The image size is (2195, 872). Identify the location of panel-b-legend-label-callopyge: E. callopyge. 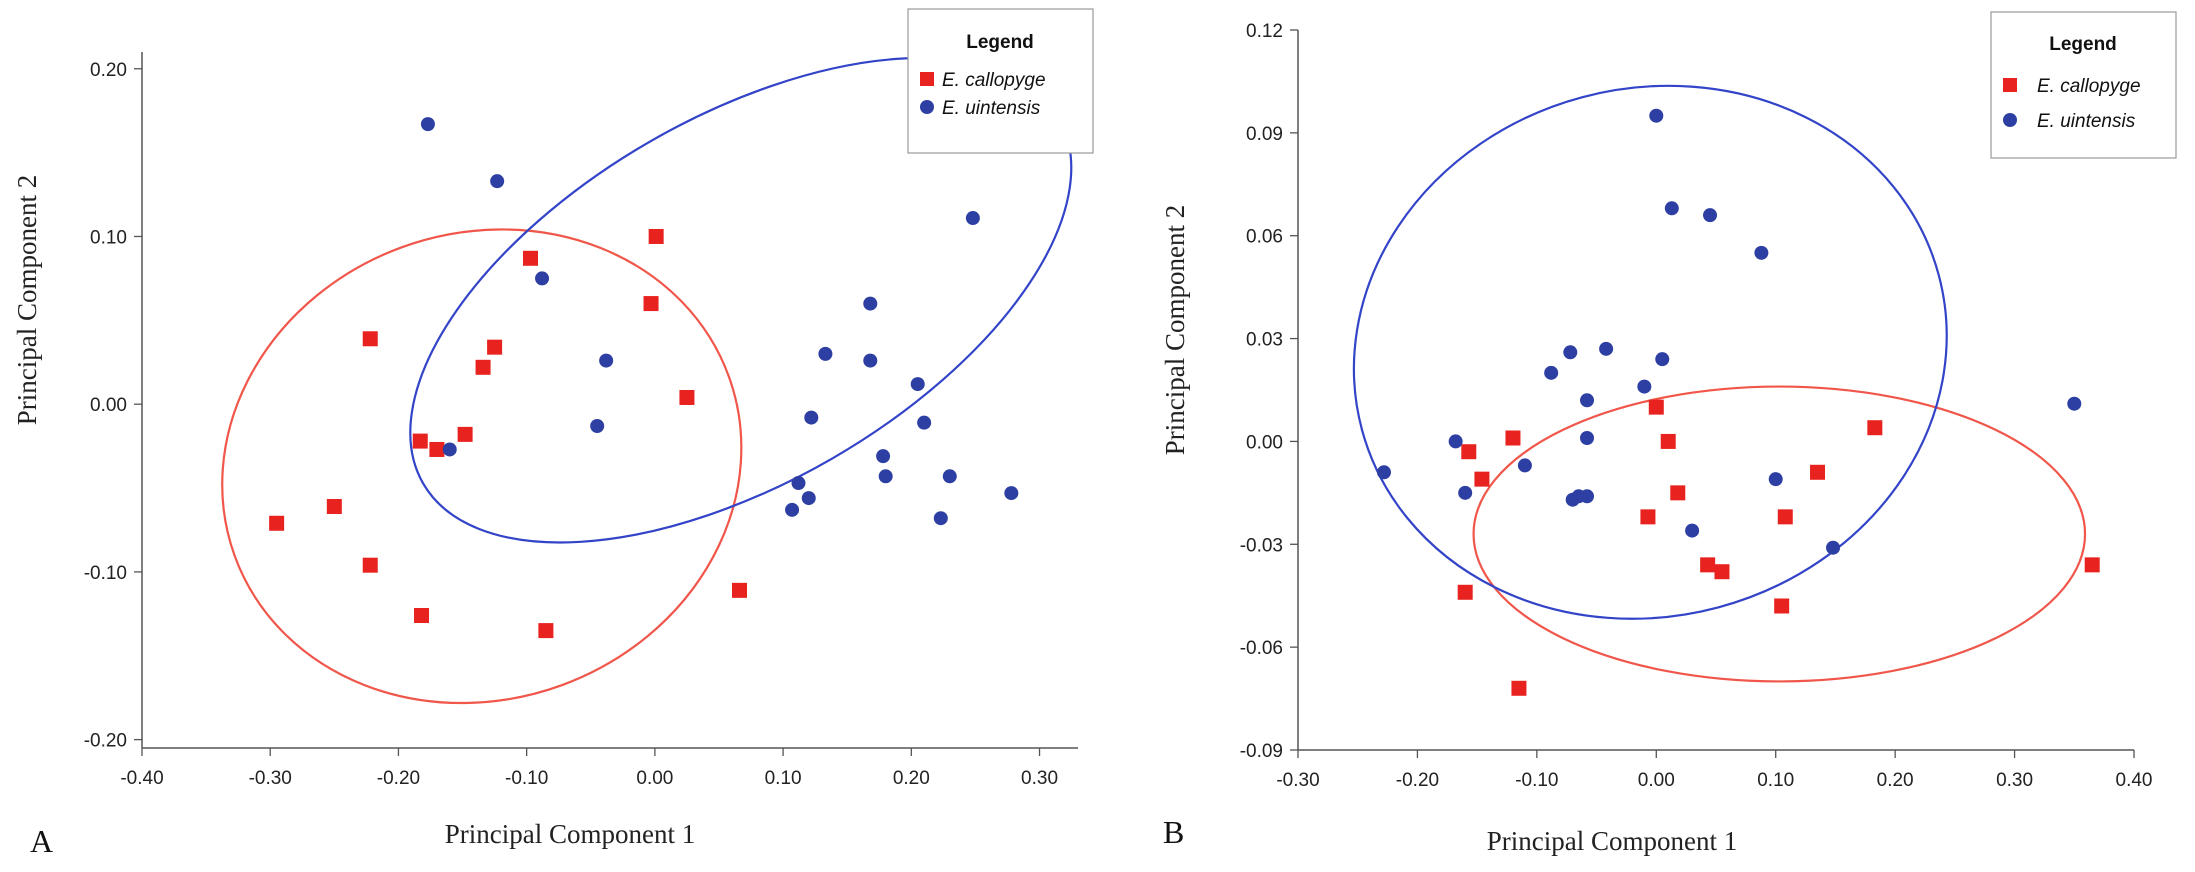
(2089, 86).